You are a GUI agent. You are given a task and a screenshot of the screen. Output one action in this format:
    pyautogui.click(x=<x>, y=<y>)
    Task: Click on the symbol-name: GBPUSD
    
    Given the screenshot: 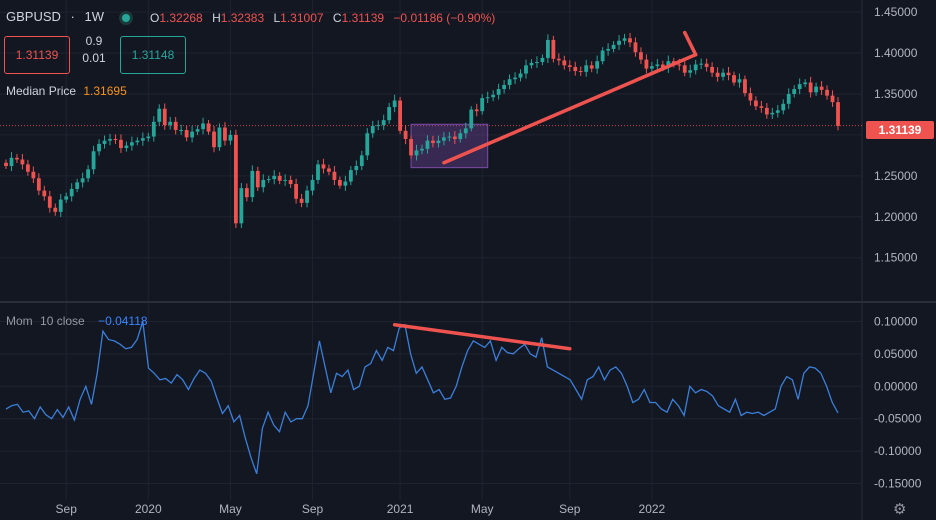 What is the action you would take?
    pyautogui.click(x=33, y=16)
    